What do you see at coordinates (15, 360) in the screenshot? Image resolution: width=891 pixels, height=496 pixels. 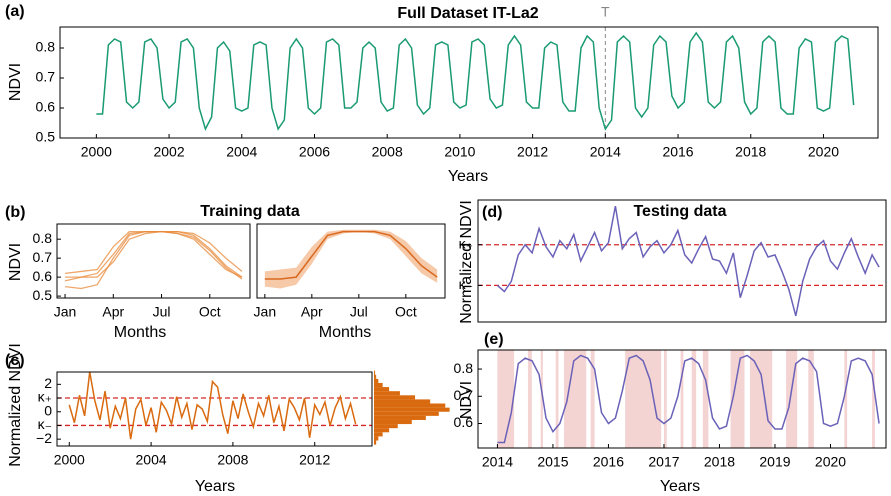 I see `panel-label: (c)` at bounding box center [15, 360].